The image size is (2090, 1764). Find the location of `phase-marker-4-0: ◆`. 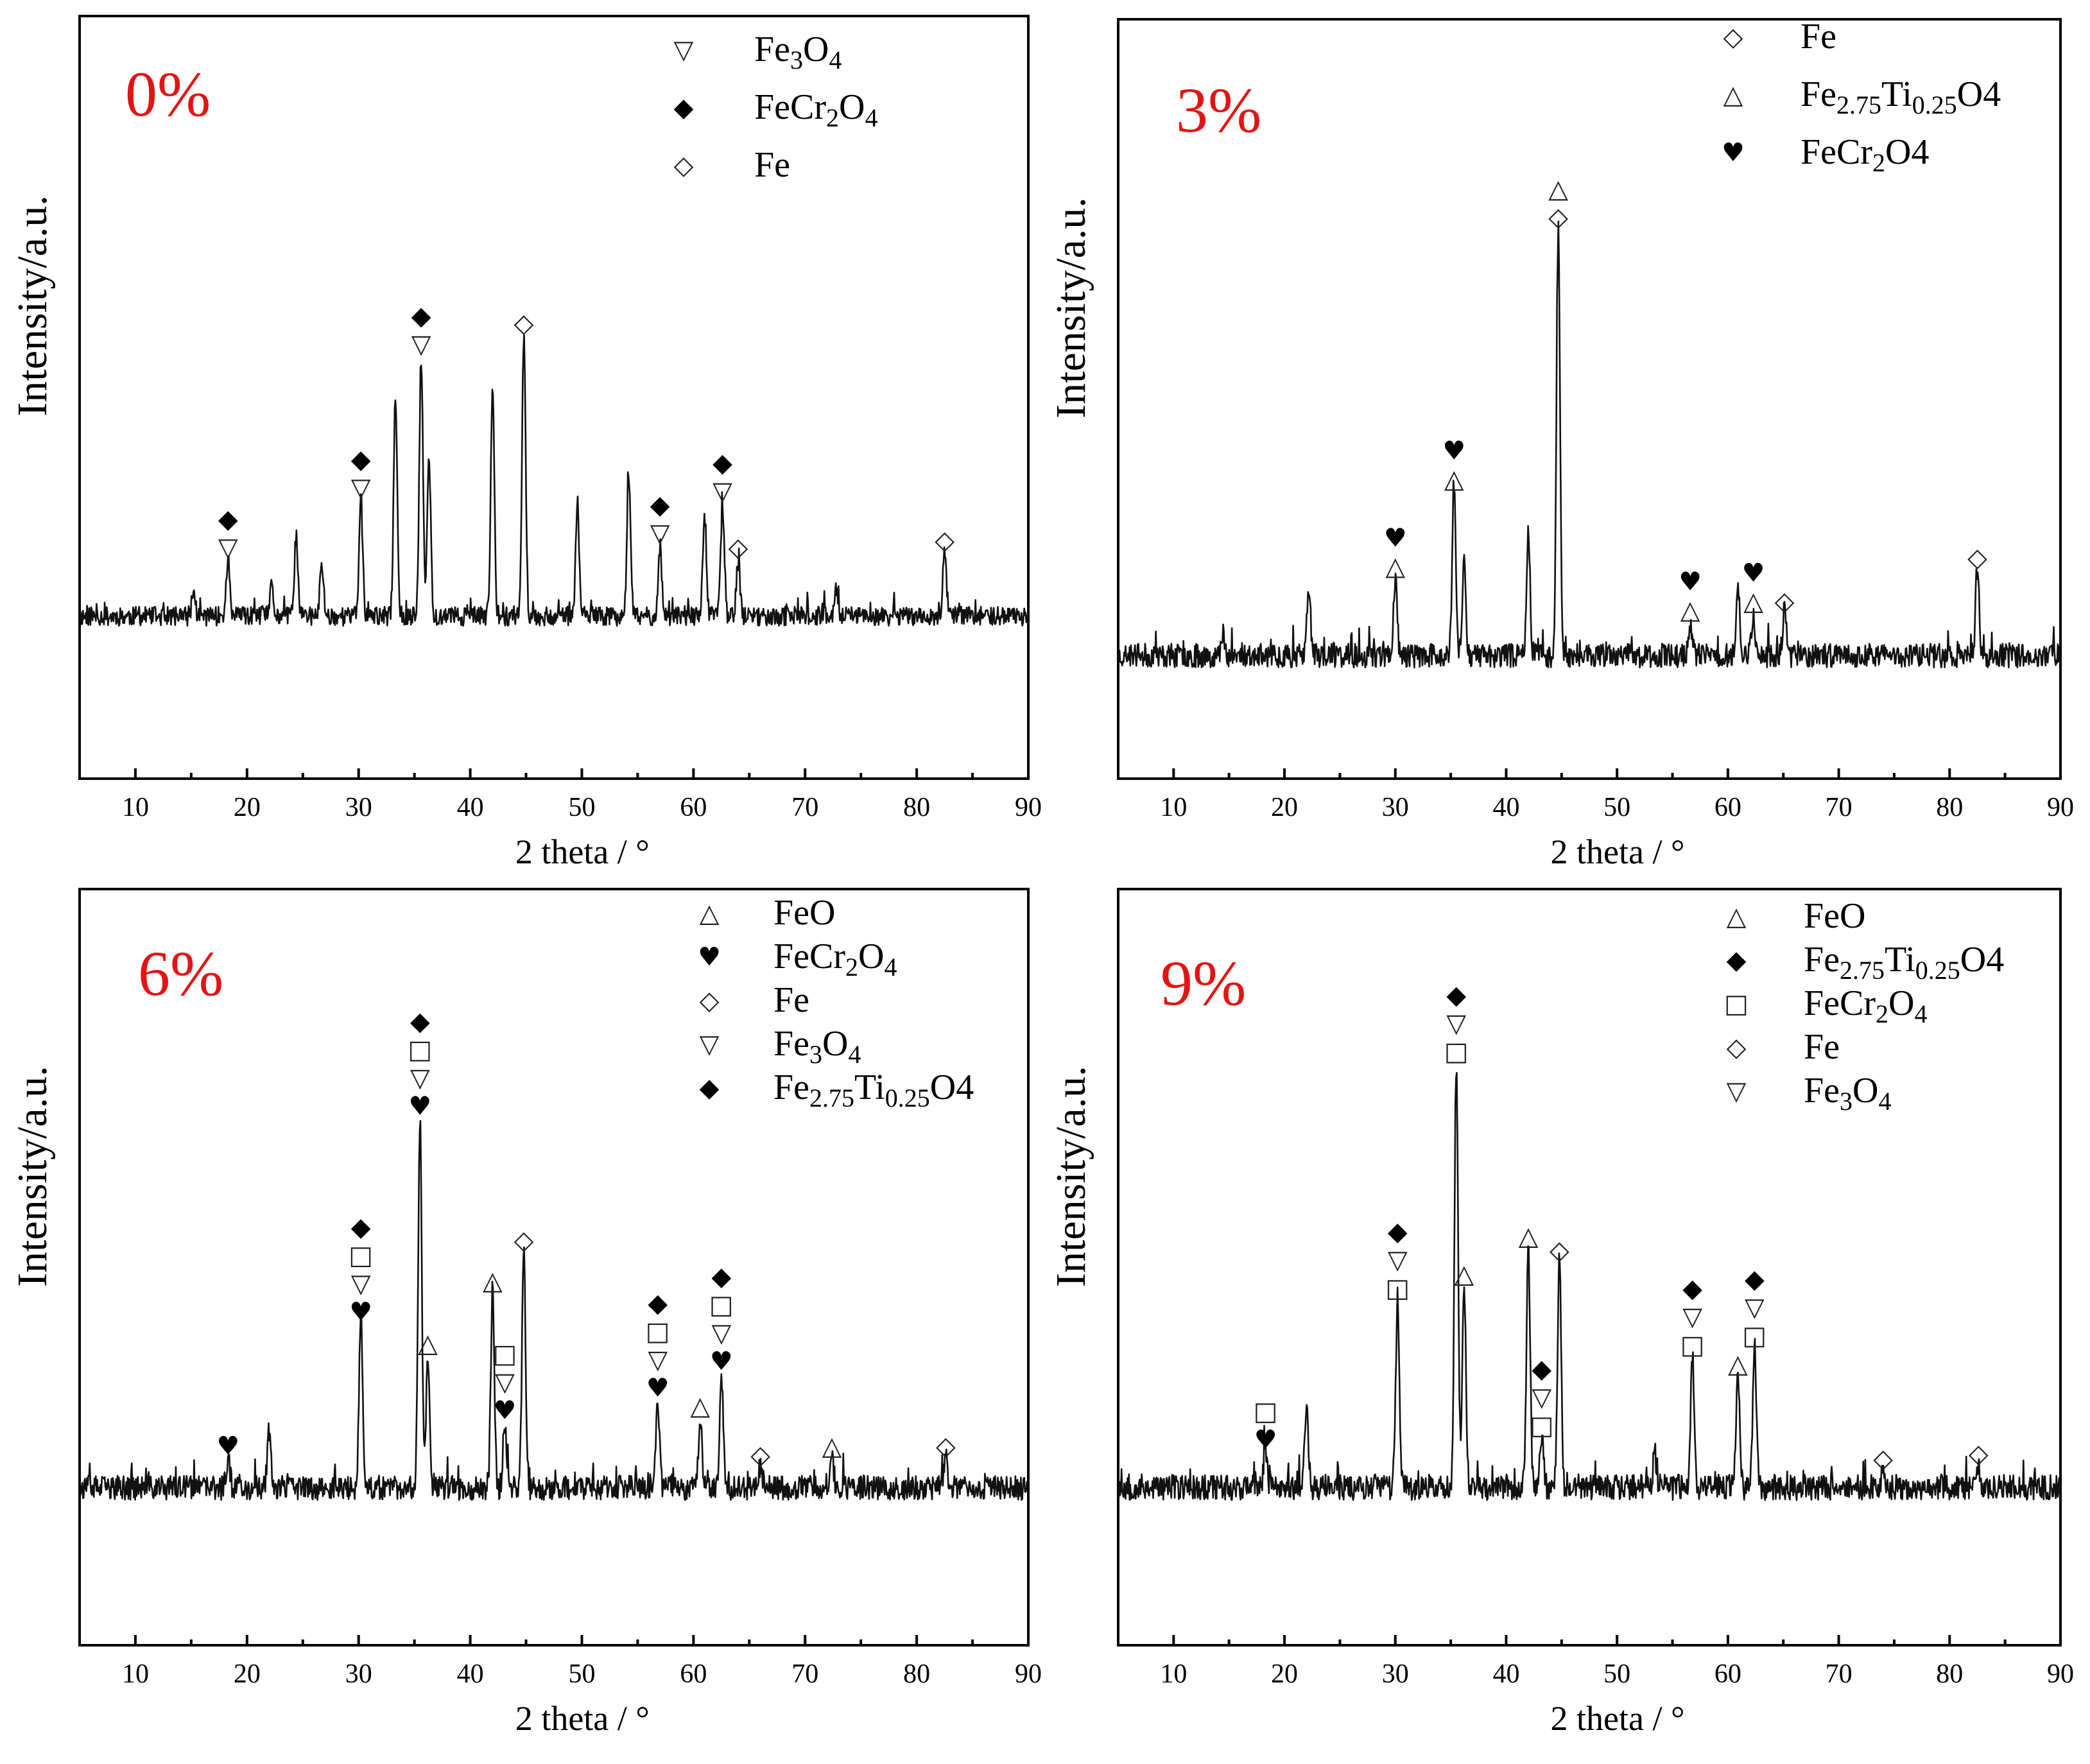

phase-marker-4-0: ◆ is located at coordinates (660, 505).